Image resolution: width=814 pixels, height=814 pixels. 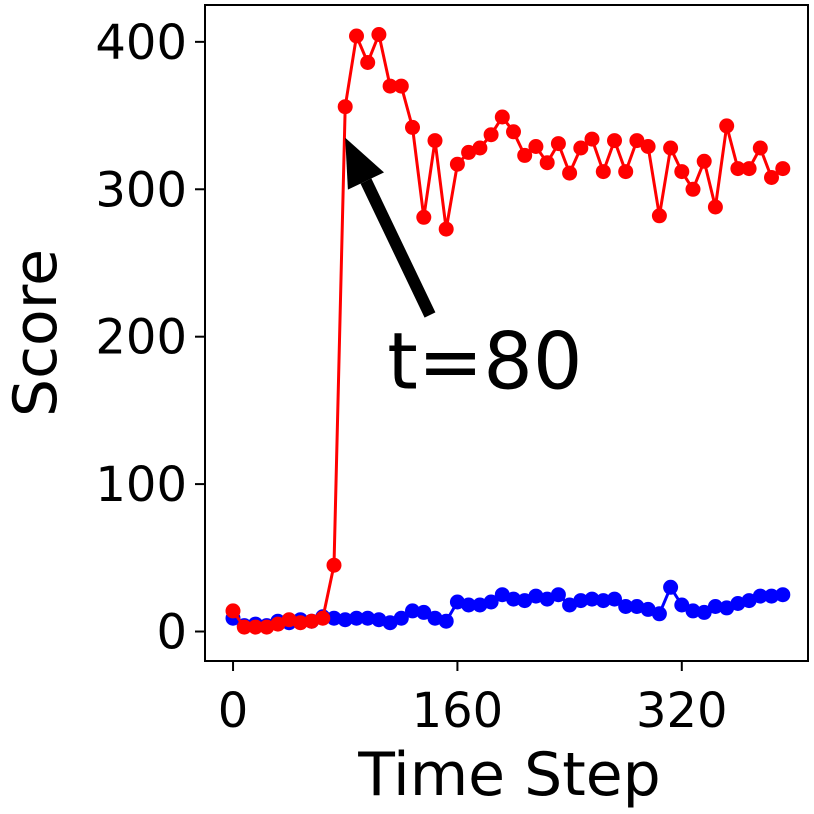 I want to click on y-tick-label-2: 200, so click(x=141, y=338).